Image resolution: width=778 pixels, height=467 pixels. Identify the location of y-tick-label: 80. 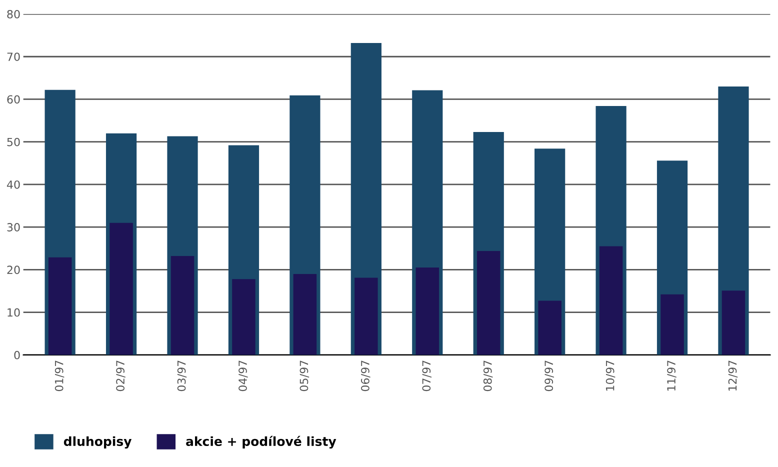
(13, 14).